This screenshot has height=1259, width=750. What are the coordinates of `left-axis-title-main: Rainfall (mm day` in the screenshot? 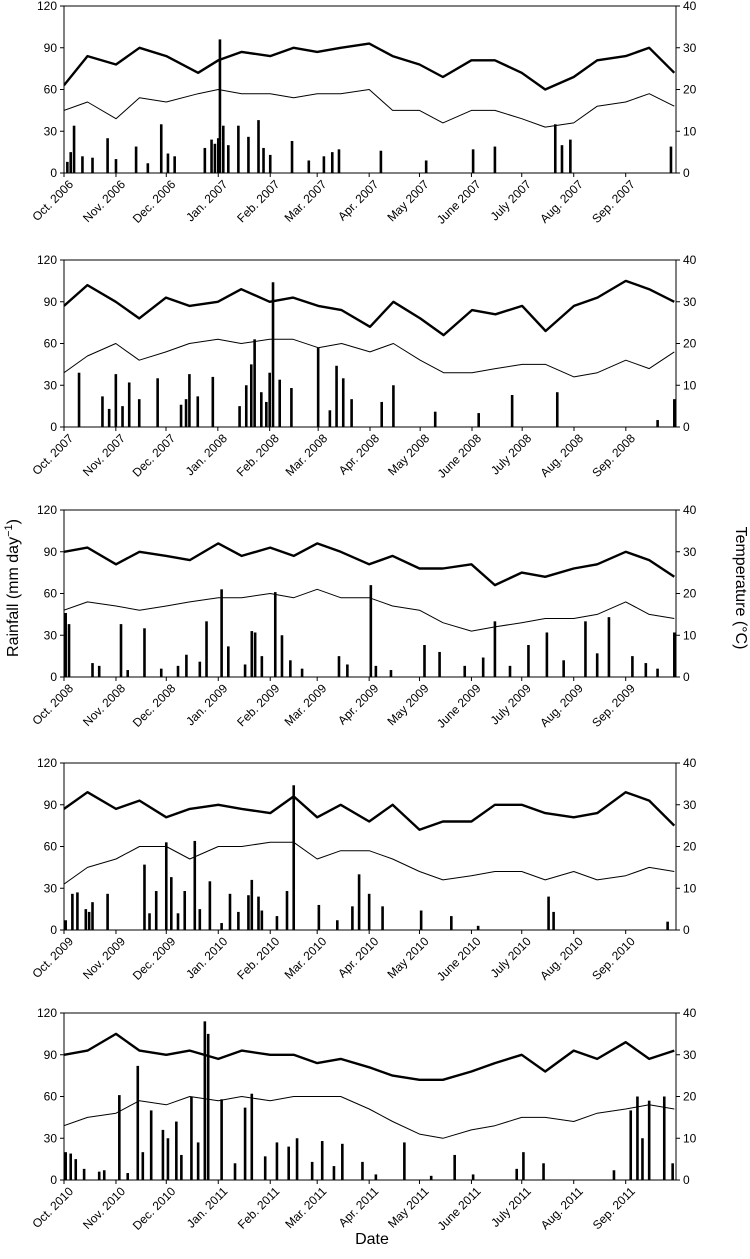 It's located at (13, 597).